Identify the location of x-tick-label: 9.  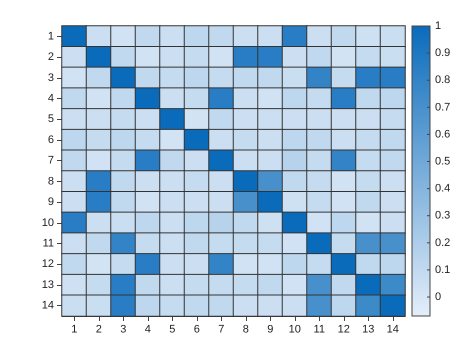
(270, 330).